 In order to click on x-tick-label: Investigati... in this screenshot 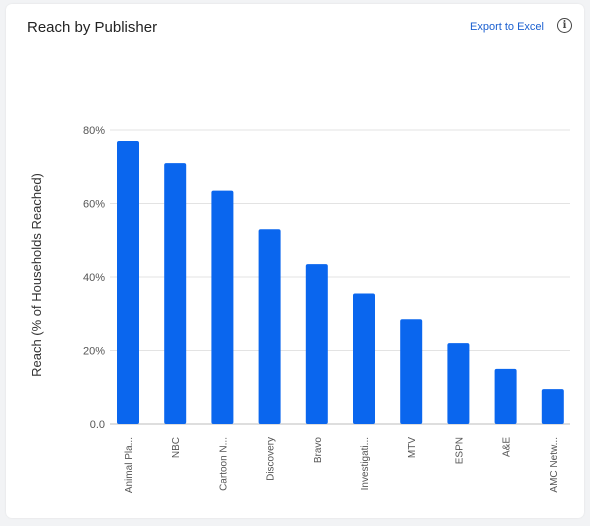, I will do `click(365, 463)`.